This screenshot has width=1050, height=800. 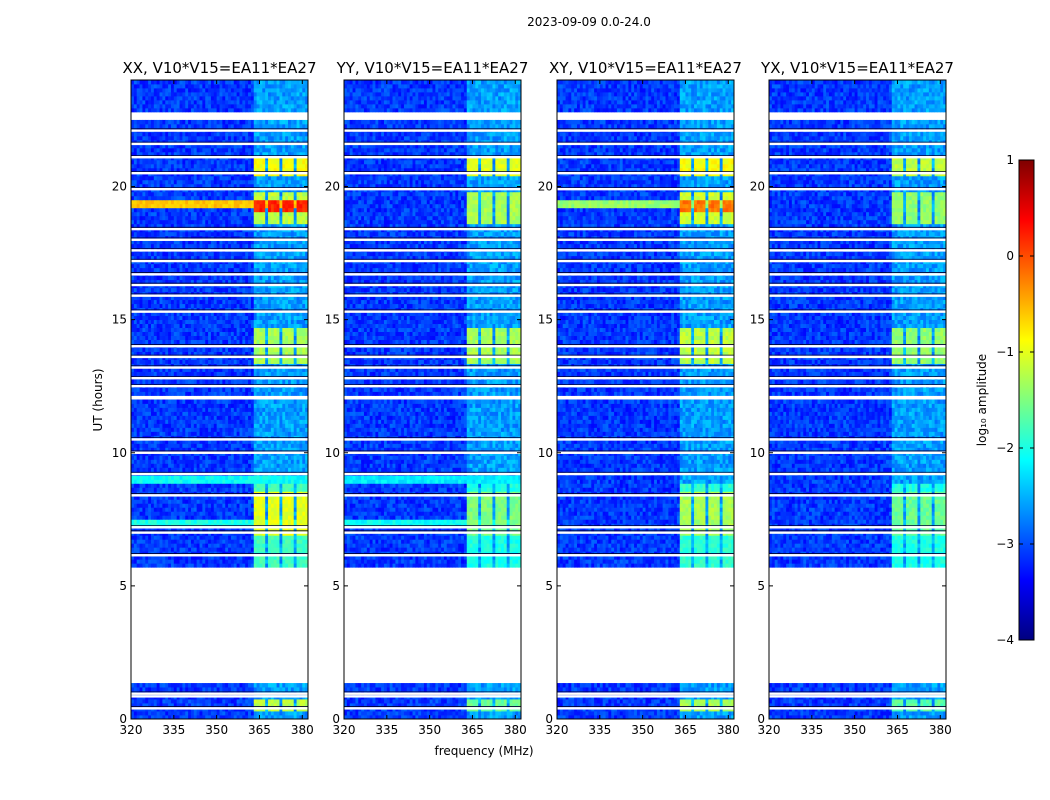 I want to click on panel-title: YX, V10*V15=EA11*EA27, so click(x=857, y=68).